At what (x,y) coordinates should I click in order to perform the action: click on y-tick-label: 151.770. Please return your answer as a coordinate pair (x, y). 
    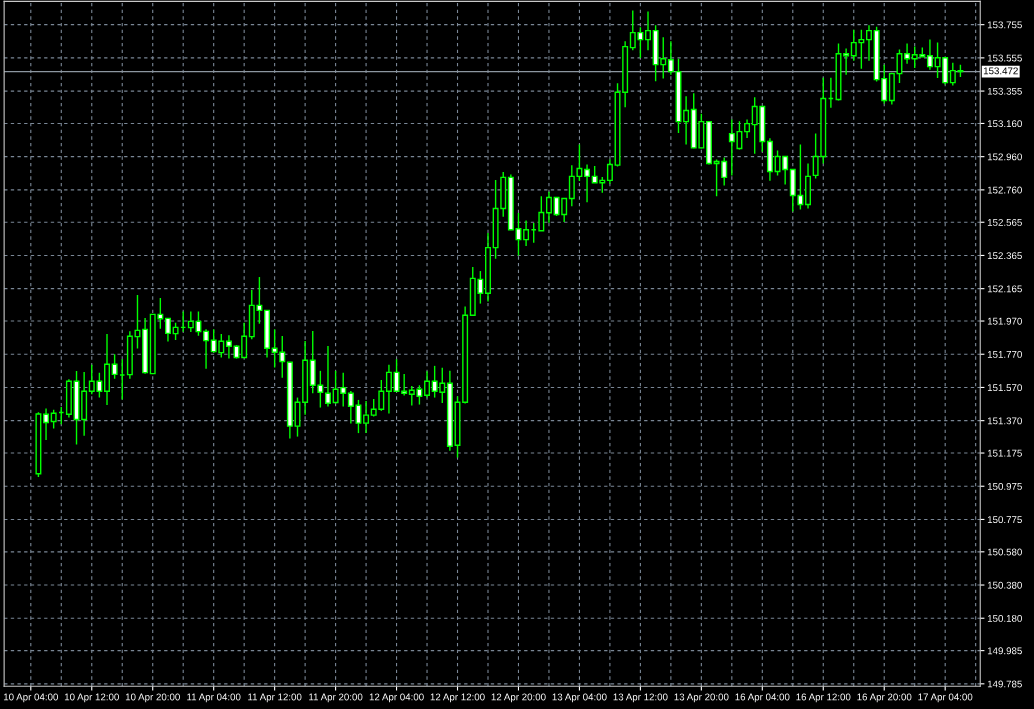
    Looking at the image, I should click on (1004, 354).